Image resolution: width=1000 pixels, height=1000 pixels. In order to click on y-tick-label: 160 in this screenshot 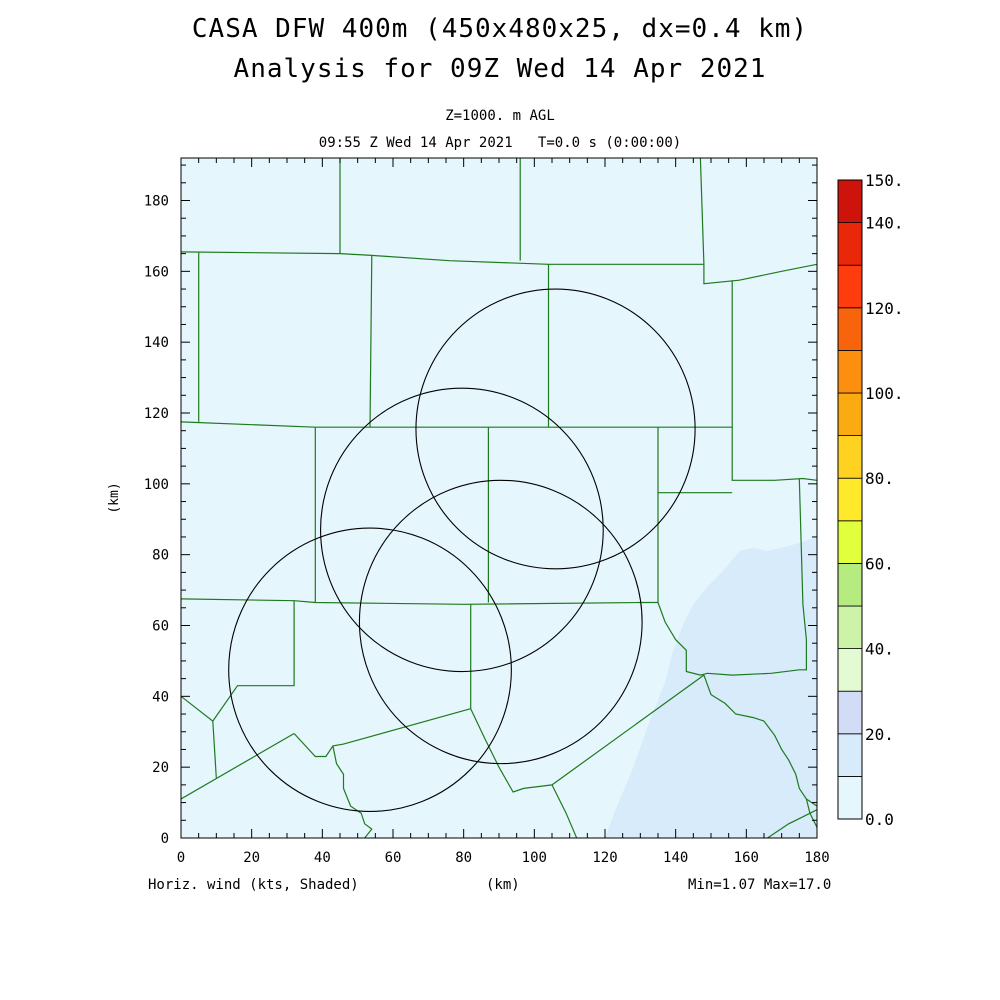, I will do `click(156, 272)`.